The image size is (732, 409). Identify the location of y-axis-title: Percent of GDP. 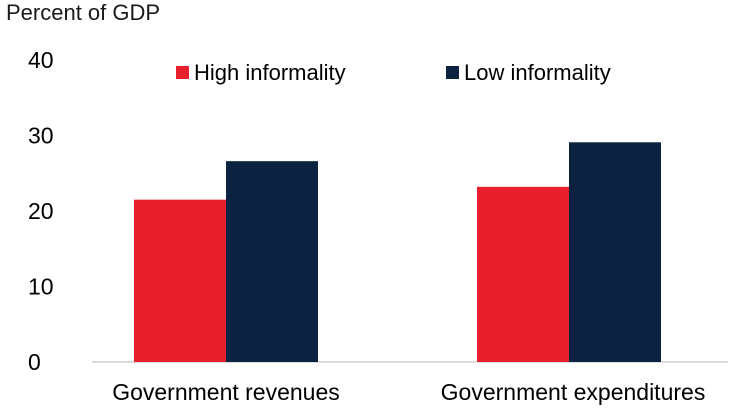
(83, 12).